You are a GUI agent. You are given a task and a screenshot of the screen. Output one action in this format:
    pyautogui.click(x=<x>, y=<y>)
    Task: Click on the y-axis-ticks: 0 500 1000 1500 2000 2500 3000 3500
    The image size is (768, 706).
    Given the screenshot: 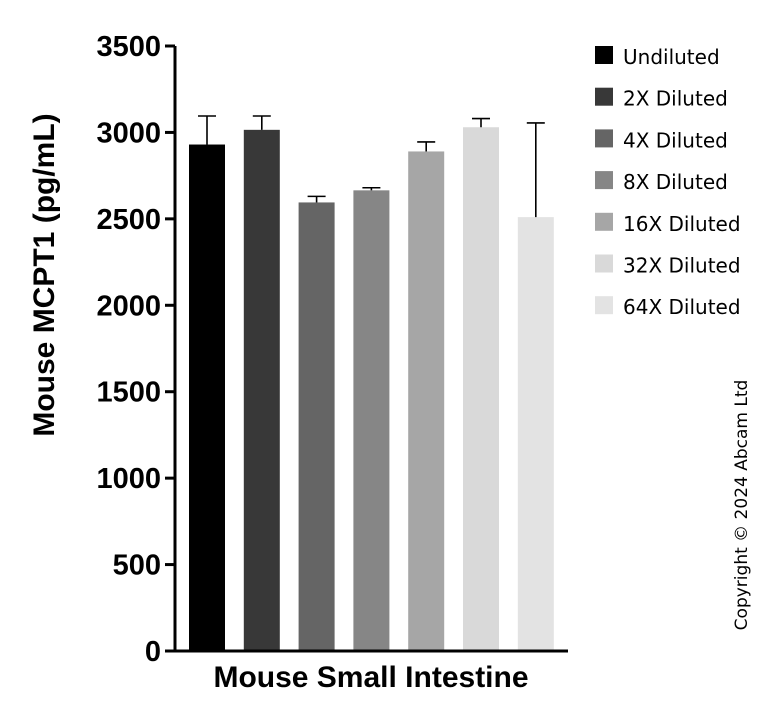 What is the action you would take?
    pyautogui.click(x=135, y=349)
    